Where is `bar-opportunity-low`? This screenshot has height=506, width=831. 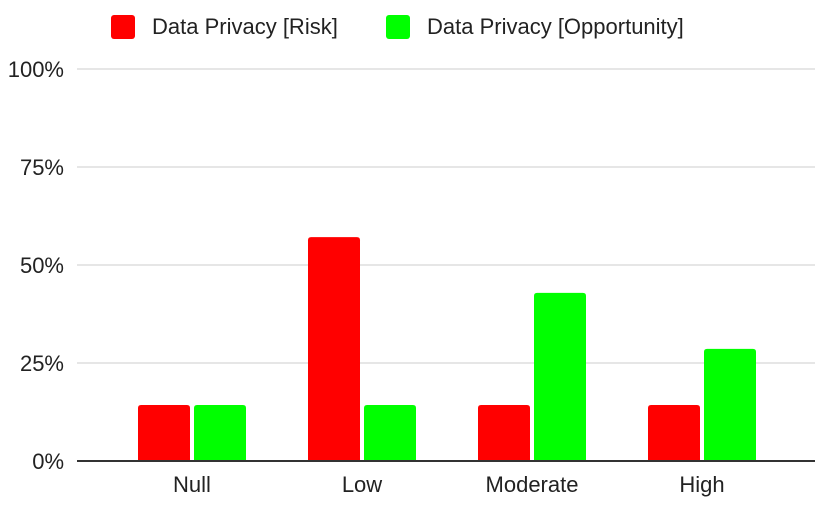 bar-opportunity-low is located at coordinates (390, 432).